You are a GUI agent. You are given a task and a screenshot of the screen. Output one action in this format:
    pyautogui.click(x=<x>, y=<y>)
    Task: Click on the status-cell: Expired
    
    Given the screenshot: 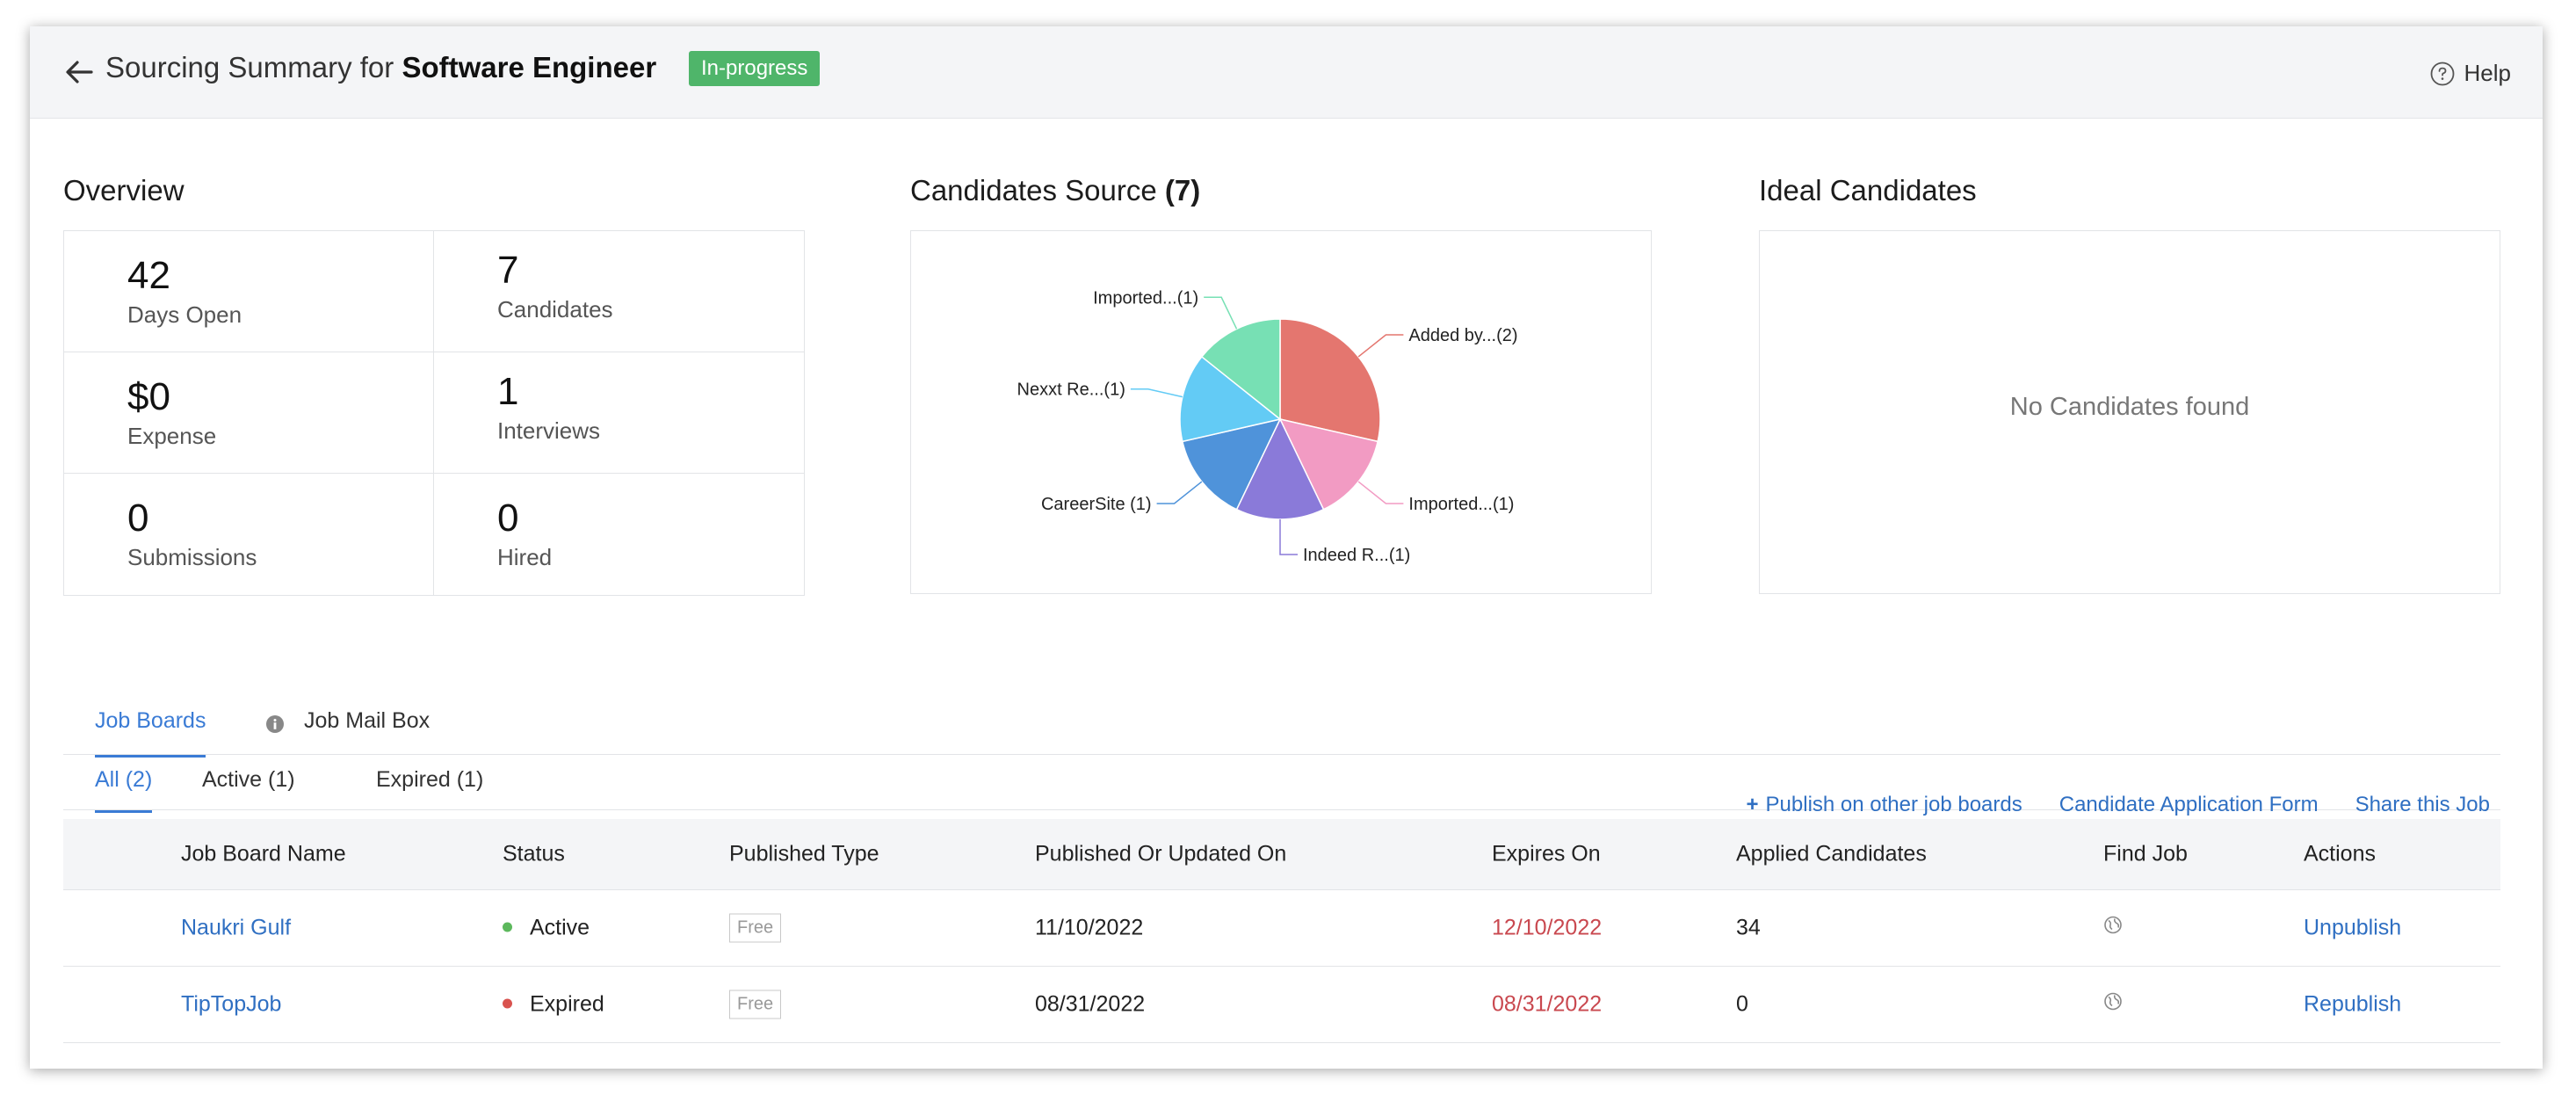 What is the action you would take?
    pyautogui.click(x=553, y=1005)
    